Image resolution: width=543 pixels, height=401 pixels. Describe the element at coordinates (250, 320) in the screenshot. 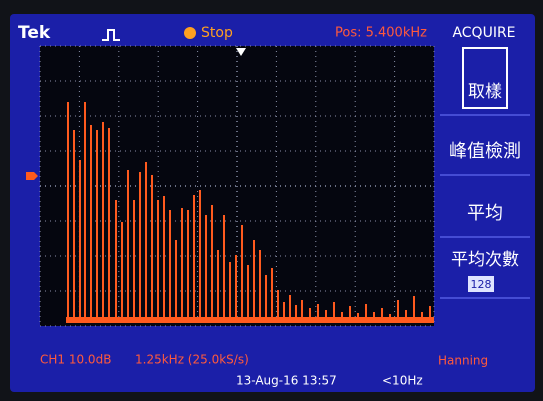

I see `noise-floor` at that location.